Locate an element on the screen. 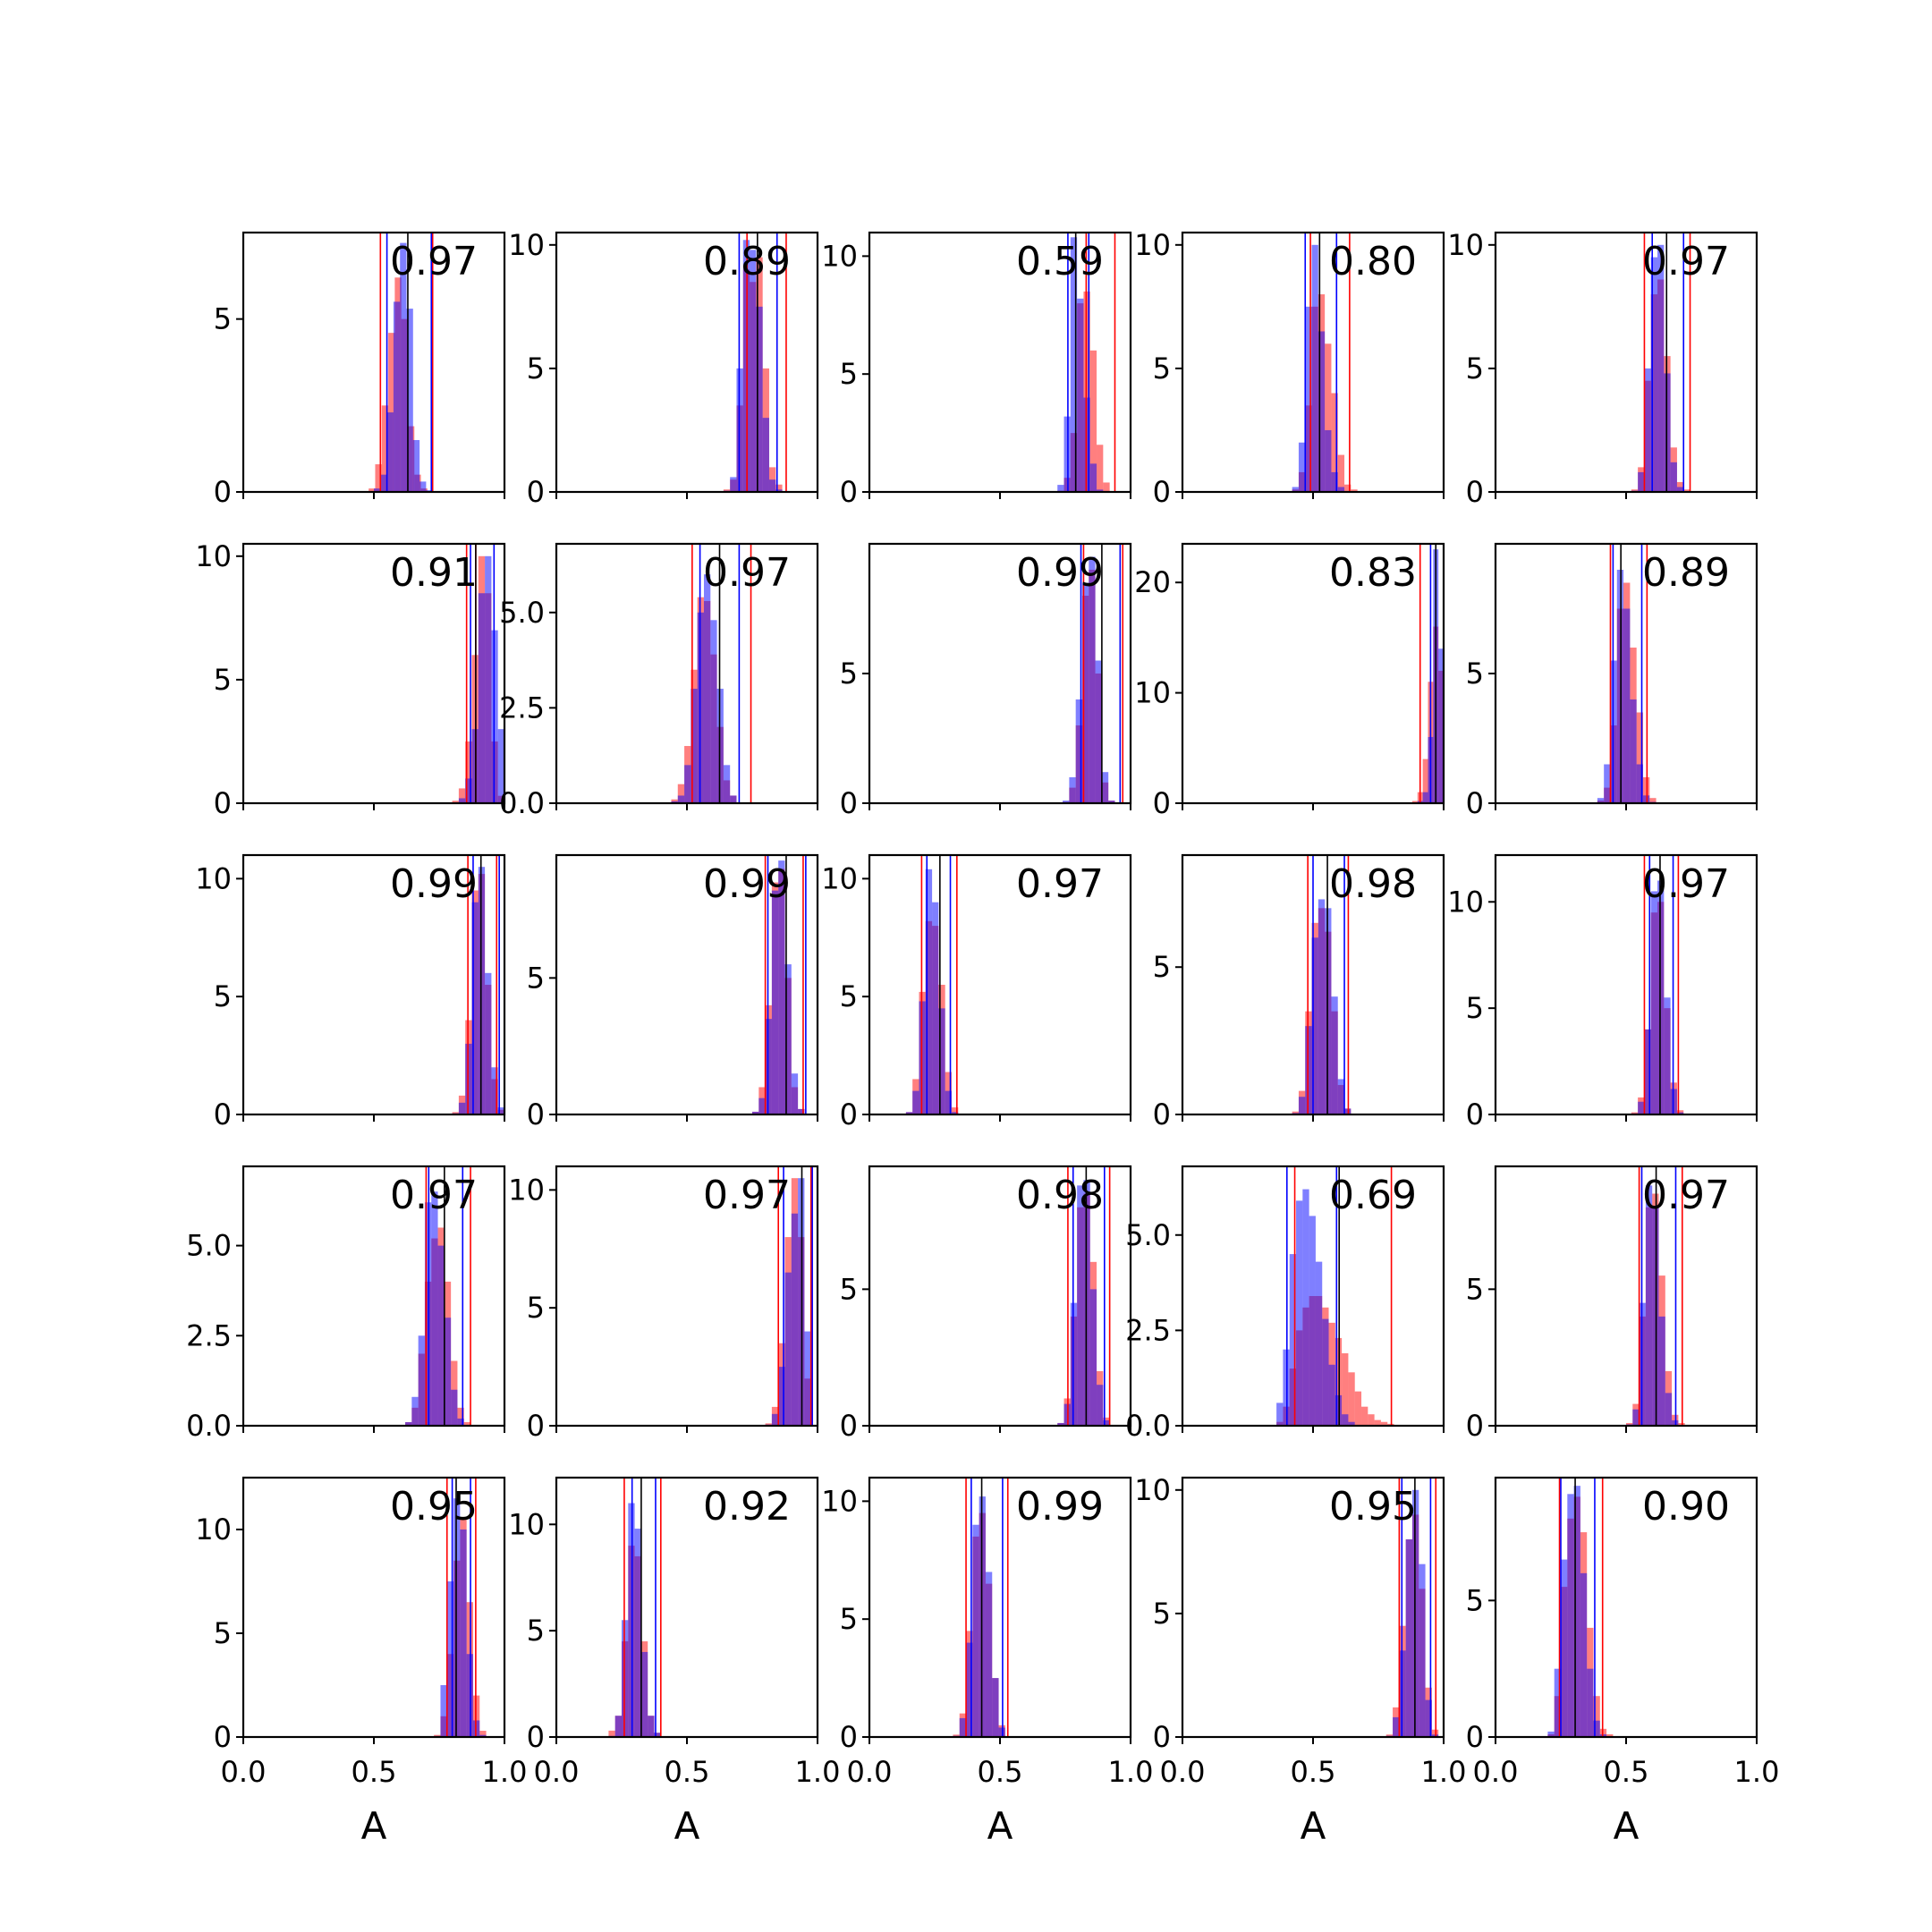 The height and width of the screenshot is (1932, 1932). x-tick-label: 1.0 is located at coordinates (1131, 1772).